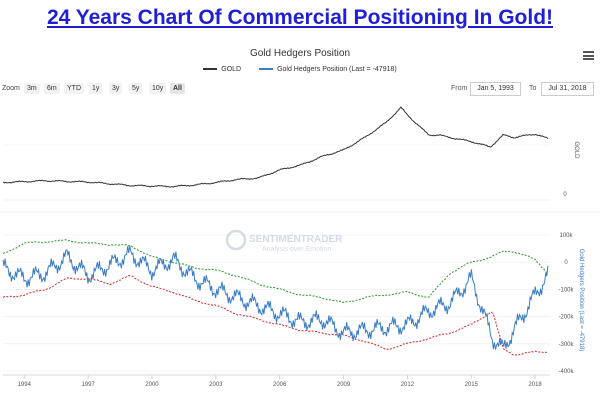 The height and width of the screenshot is (406, 600). What do you see at coordinates (32, 88) in the screenshot?
I see `zoom-button-3m: 3m` at bounding box center [32, 88].